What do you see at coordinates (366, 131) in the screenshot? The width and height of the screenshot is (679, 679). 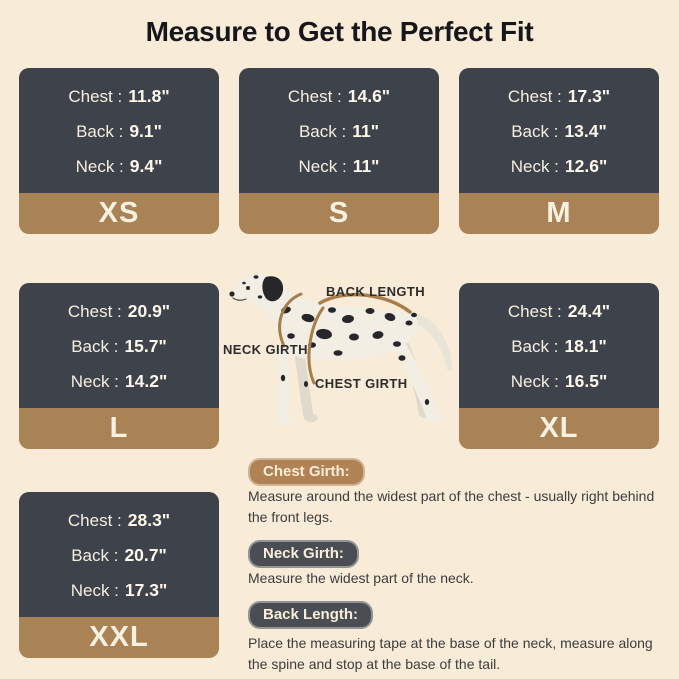 I see `back-value: 11"` at bounding box center [366, 131].